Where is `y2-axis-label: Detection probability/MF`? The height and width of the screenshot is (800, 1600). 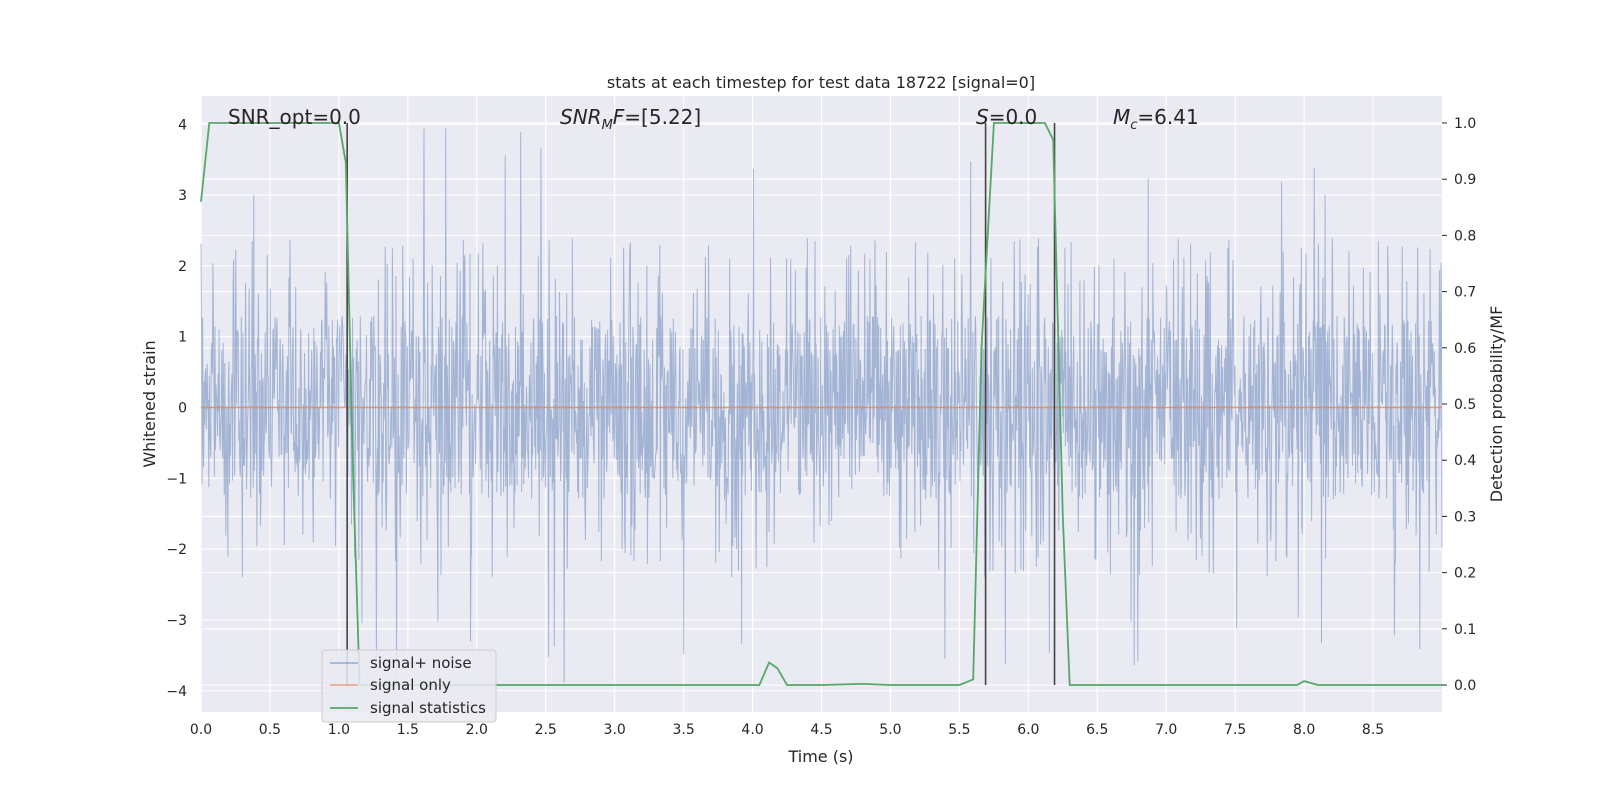 y2-axis-label: Detection probability/MF is located at coordinates (1496, 404).